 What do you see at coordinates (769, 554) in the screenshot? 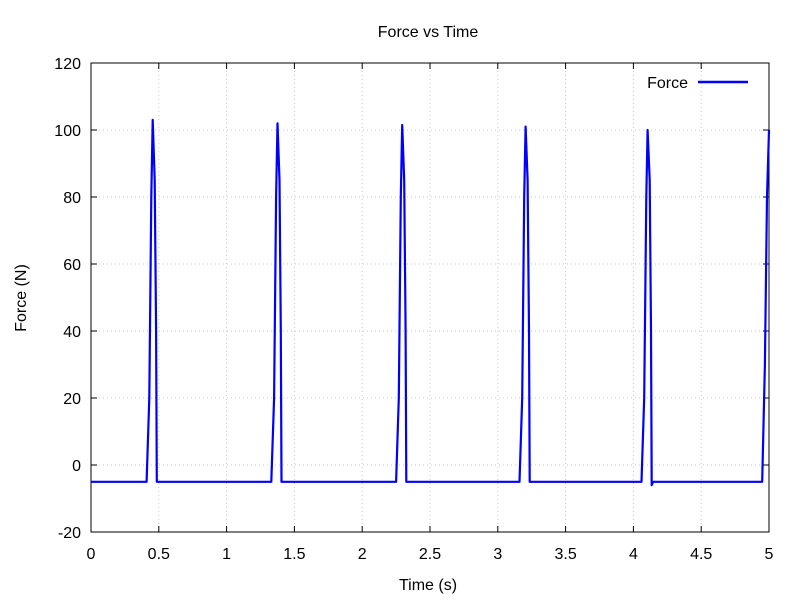
I see `x-tick-label: 5` at bounding box center [769, 554].